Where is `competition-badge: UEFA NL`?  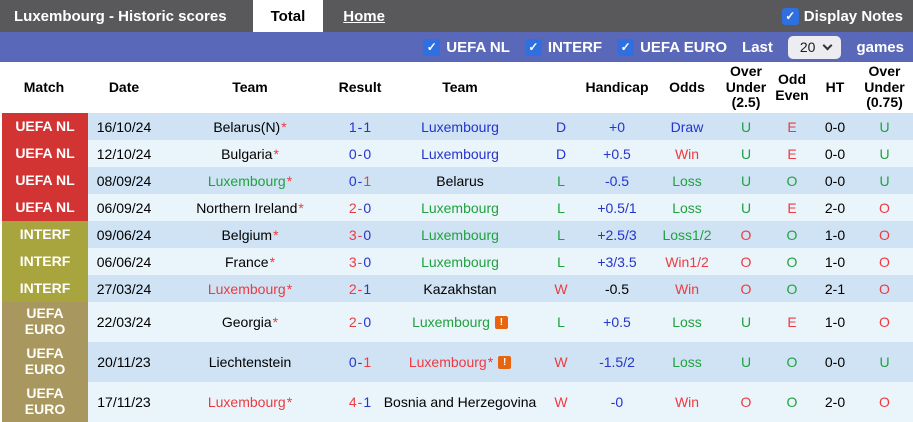
competition-badge: UEFA NL is located at coordinates (44, 153).